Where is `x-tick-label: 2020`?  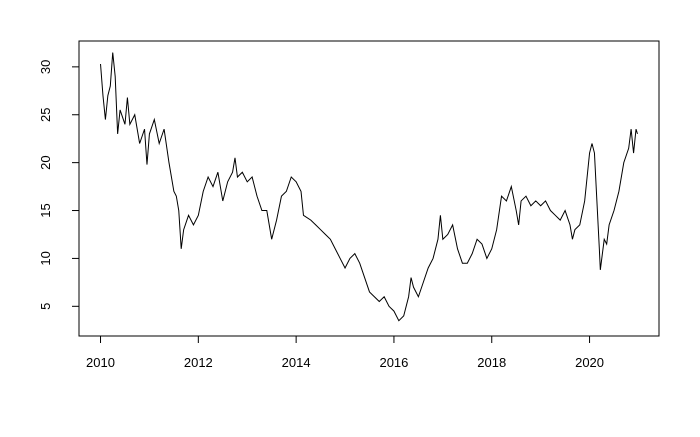 x-tick-label: 2020 is located at coordinates (589, 362).